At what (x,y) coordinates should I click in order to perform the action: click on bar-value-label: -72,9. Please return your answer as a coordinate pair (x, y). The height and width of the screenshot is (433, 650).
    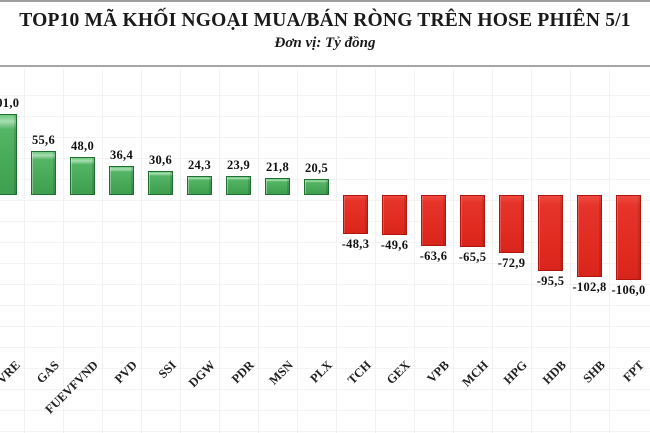
    Looking at the image, I should click on (511, 263).